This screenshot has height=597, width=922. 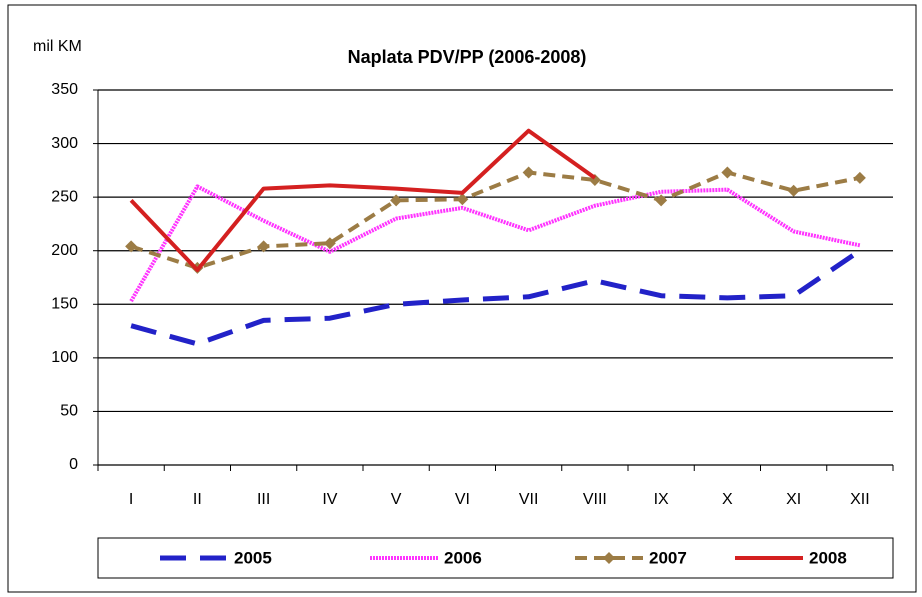 I want to click on x-tick-label: X, so click(x=727, y=499).